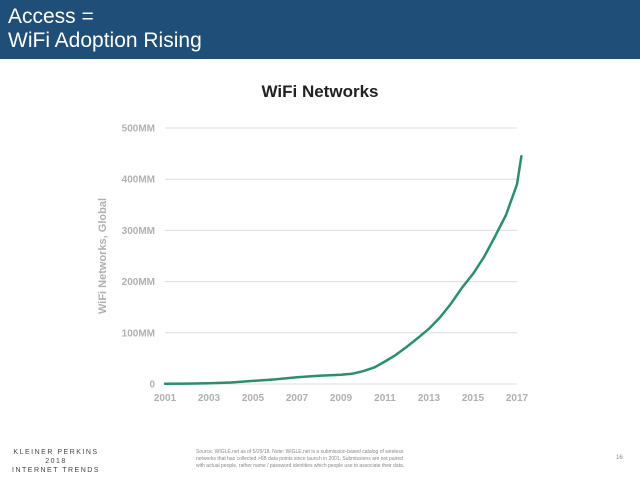 The image size is (640, 483). Describe the element at coordinates (56, 470) in the screenshot. I see `logo-line-3: INTERNET TRENDS` at that location.